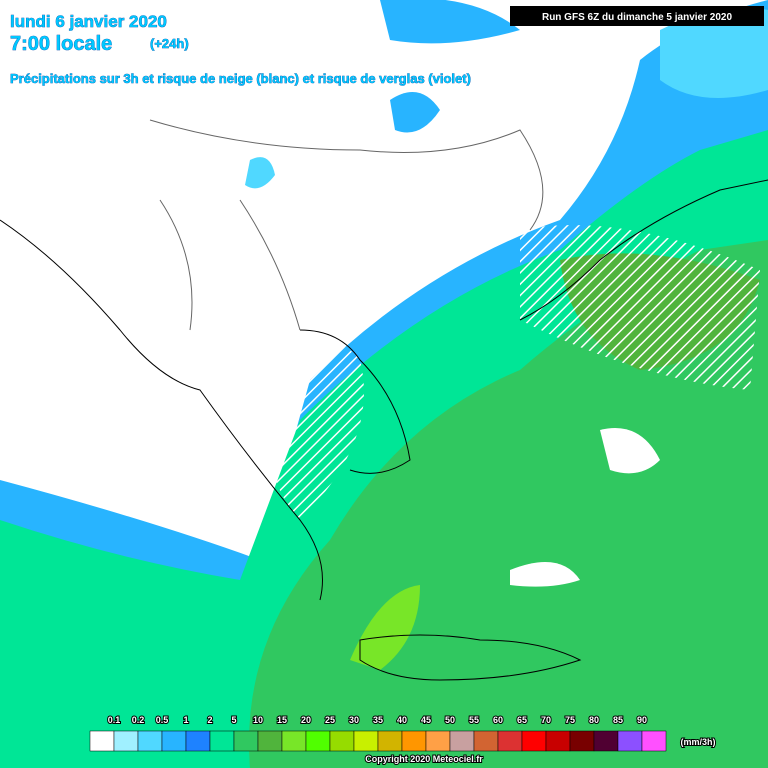  I want to click on run-box, so click(637, 16).